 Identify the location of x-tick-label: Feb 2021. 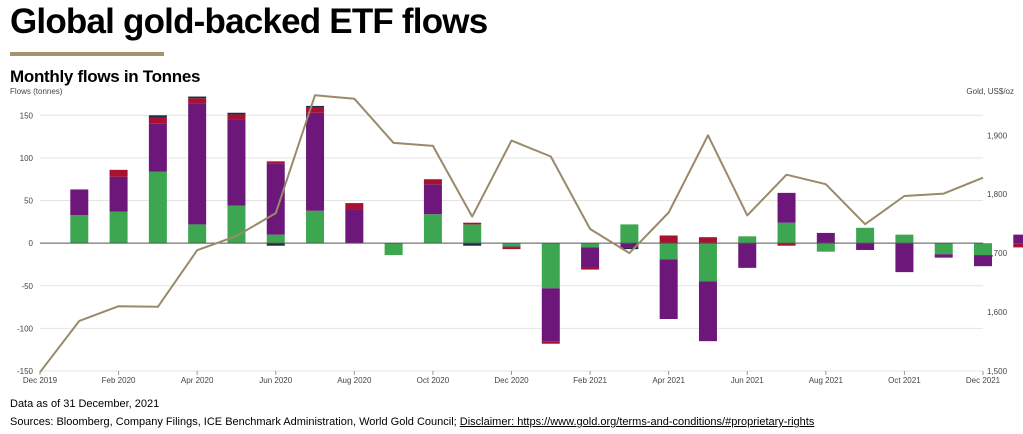
(590, 380).